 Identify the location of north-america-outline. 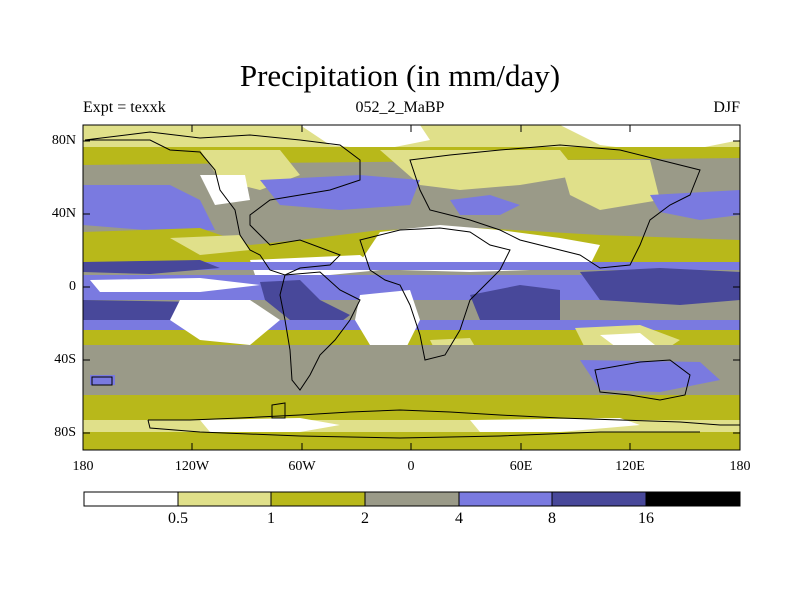
(222, 203).